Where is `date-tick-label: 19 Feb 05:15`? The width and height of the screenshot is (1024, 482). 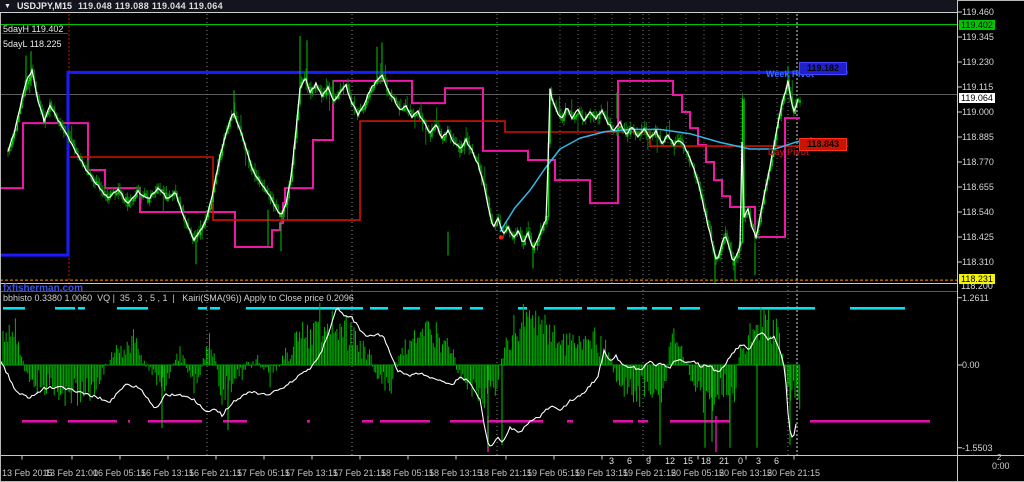 date-tick-label: 19 Feb 05:15 is located at coordinates (554, 473).